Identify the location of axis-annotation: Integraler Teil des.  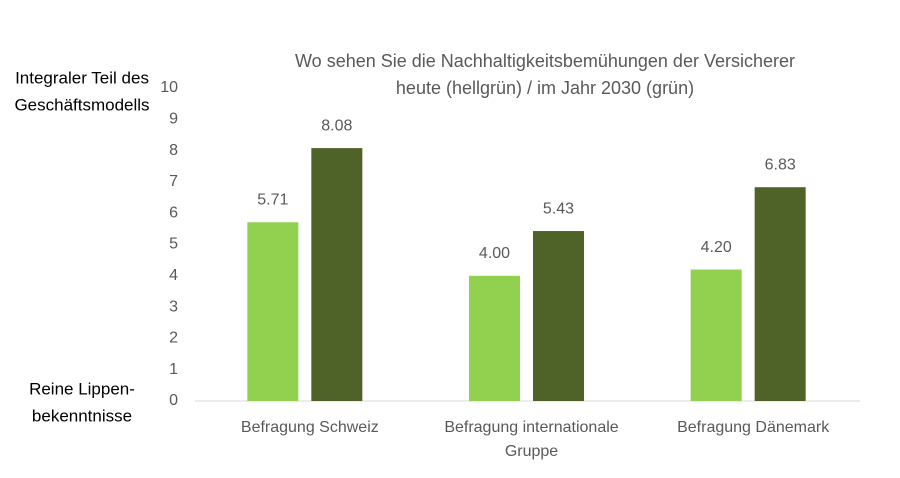
(82, 77).